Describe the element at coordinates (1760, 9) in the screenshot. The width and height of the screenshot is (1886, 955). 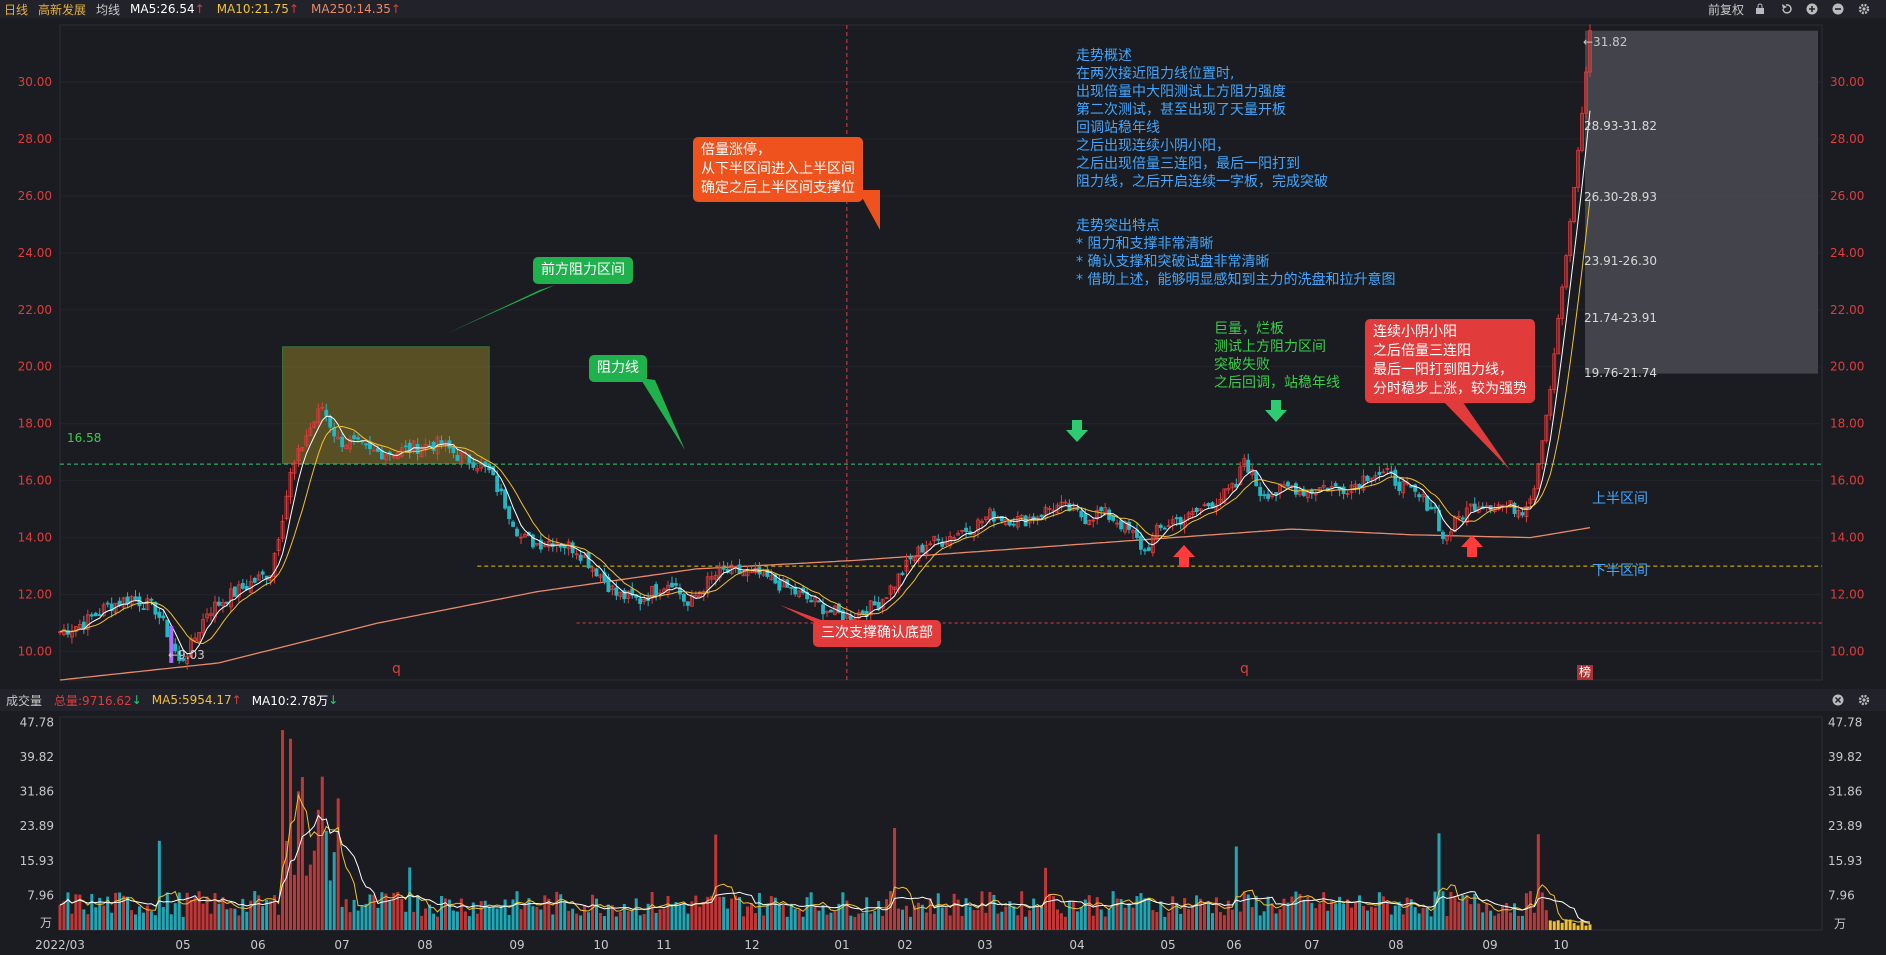
I see `lock-icon` at that location.